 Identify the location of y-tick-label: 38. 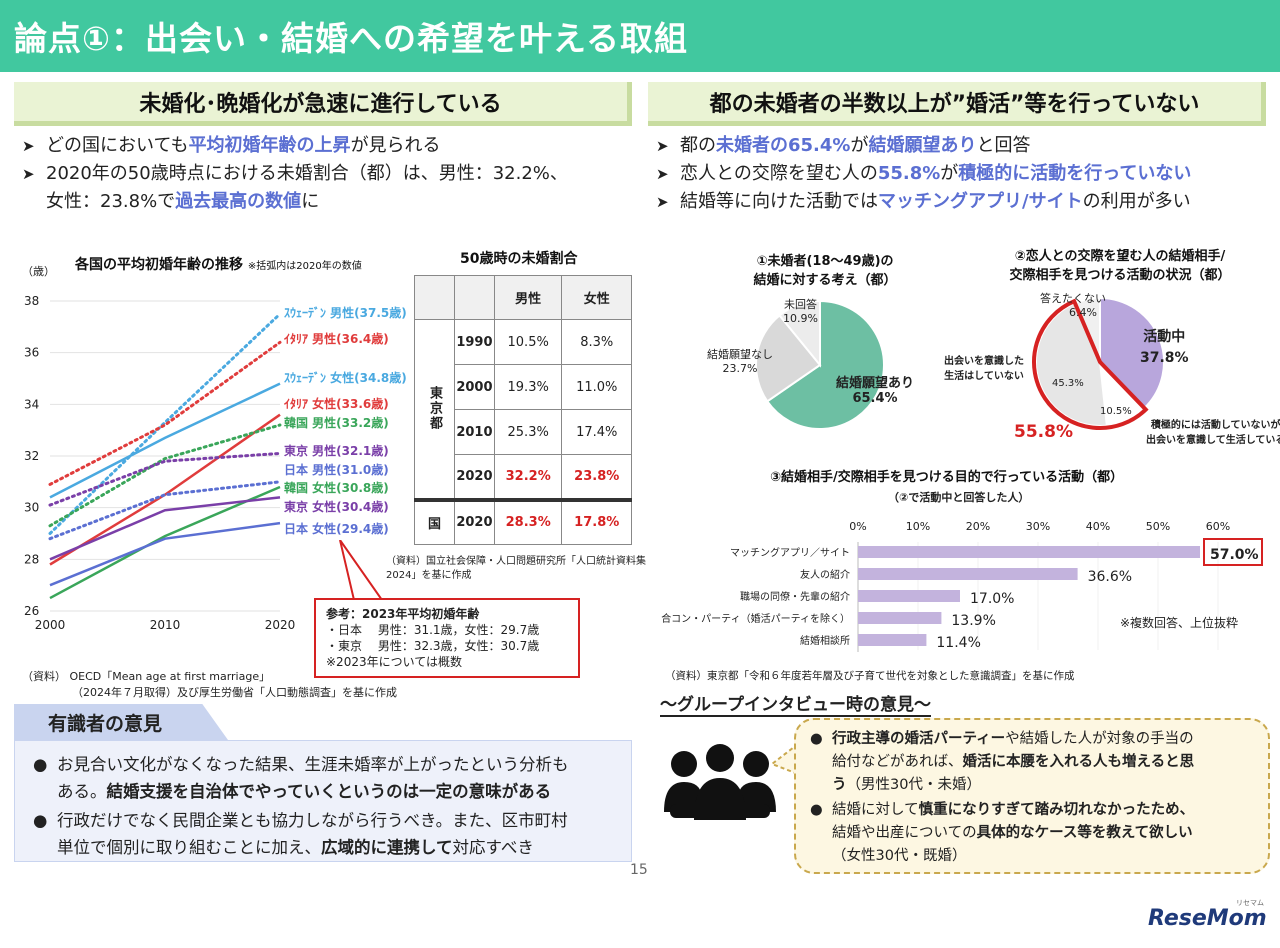
(31, 301).